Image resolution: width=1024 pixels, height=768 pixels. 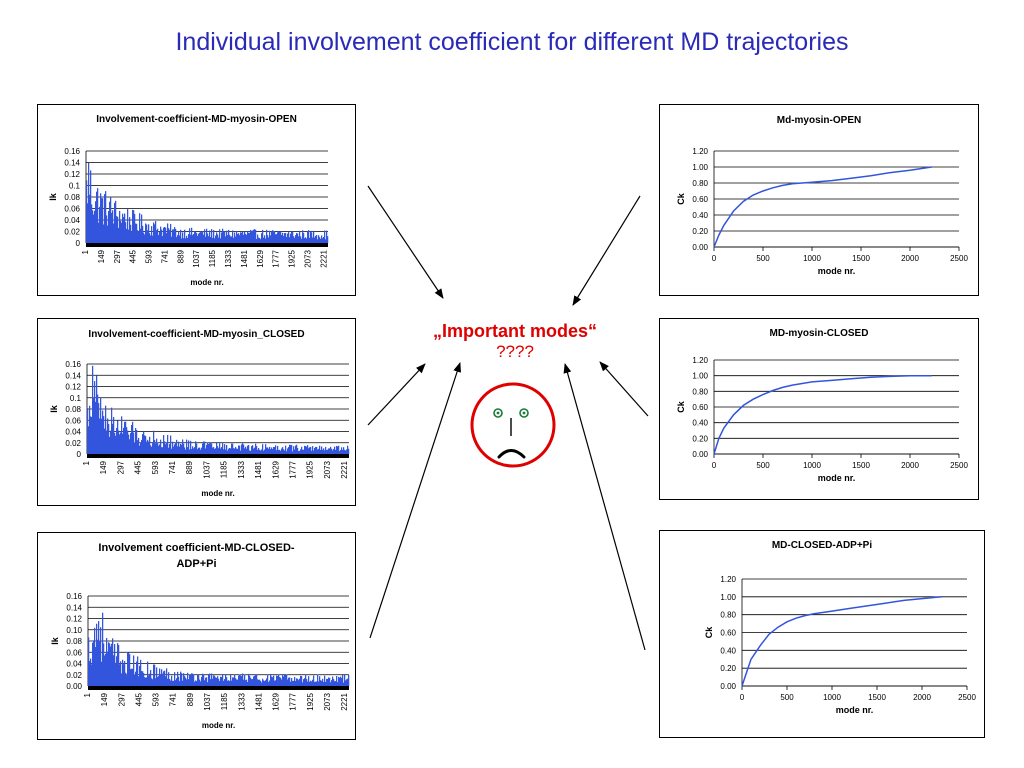 I want to click on chart-title: MD-myosin-CLOSED, so click(x=819, y=333).